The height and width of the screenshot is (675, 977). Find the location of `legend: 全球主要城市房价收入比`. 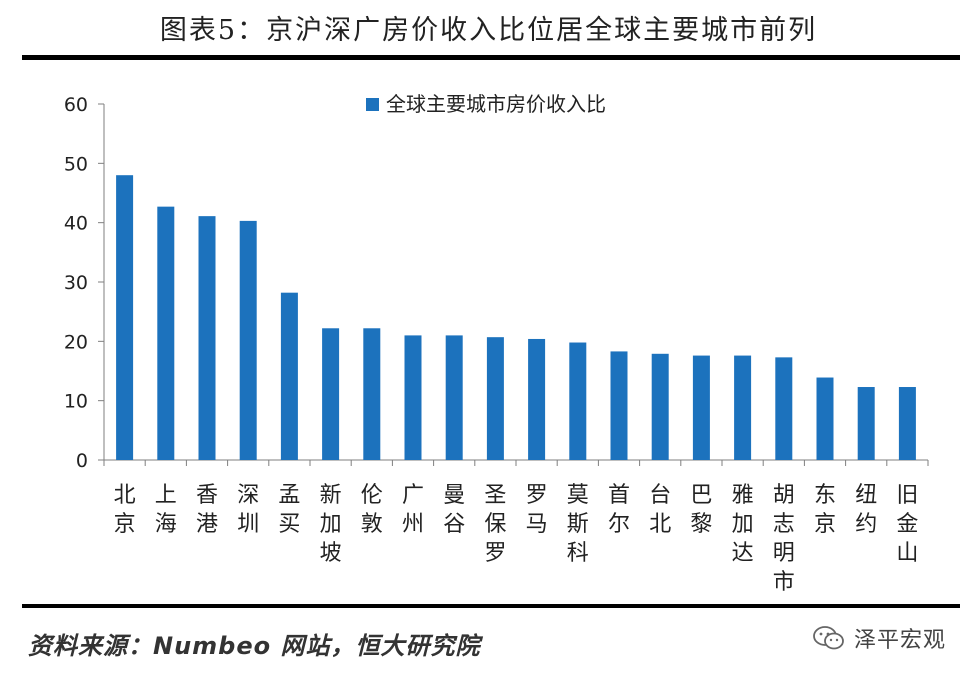

legend: 全球主要城市房价收入比 is located at coordinates (486, 104).